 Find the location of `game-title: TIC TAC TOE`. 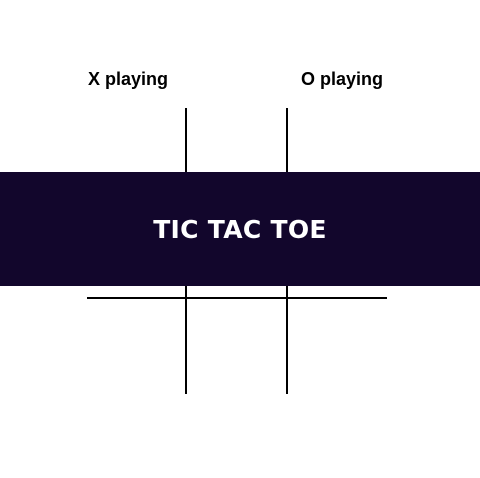

game-title: TIC TAC TOE is located at coordinates (240, 229).